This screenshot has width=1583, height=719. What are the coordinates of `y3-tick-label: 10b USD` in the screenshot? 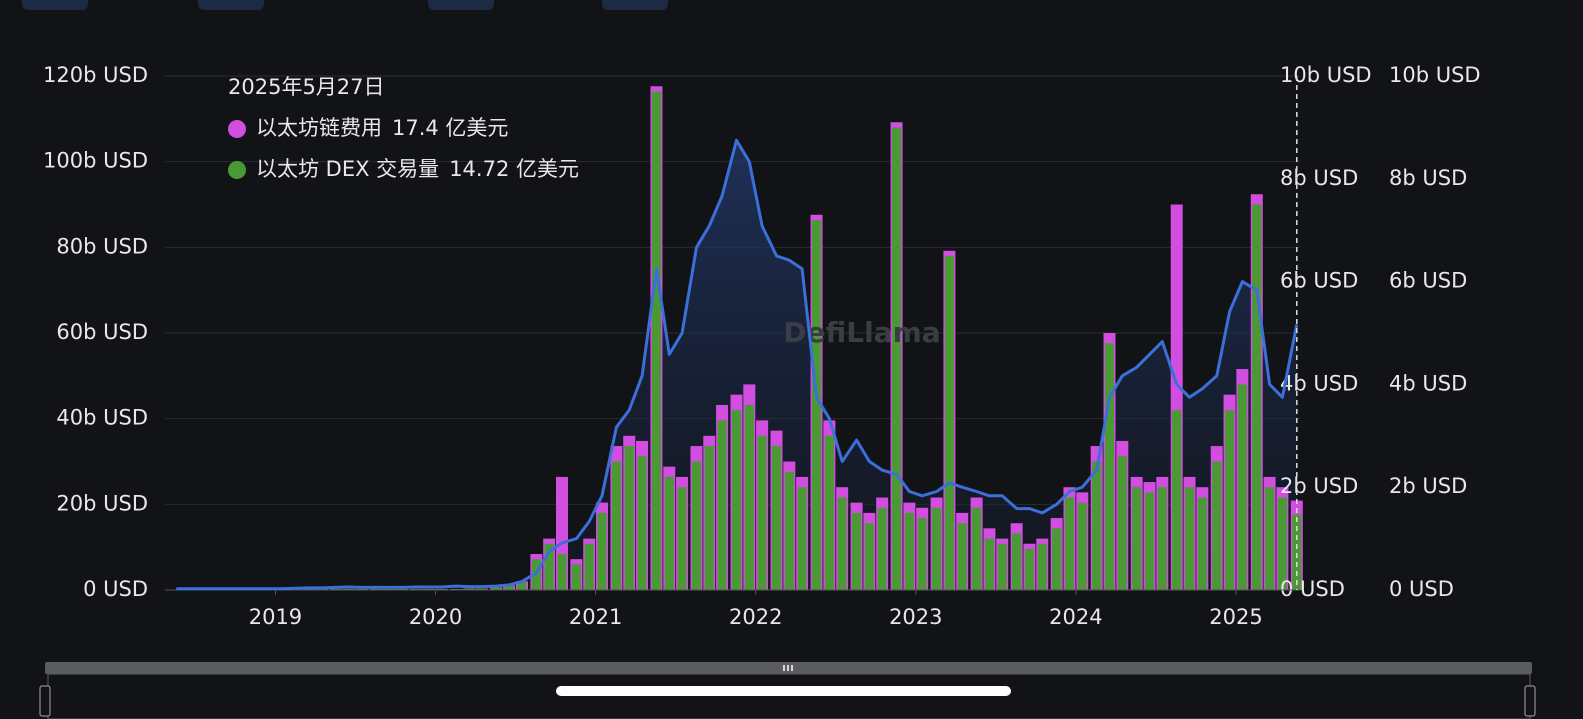 It's located at (1435, 75).